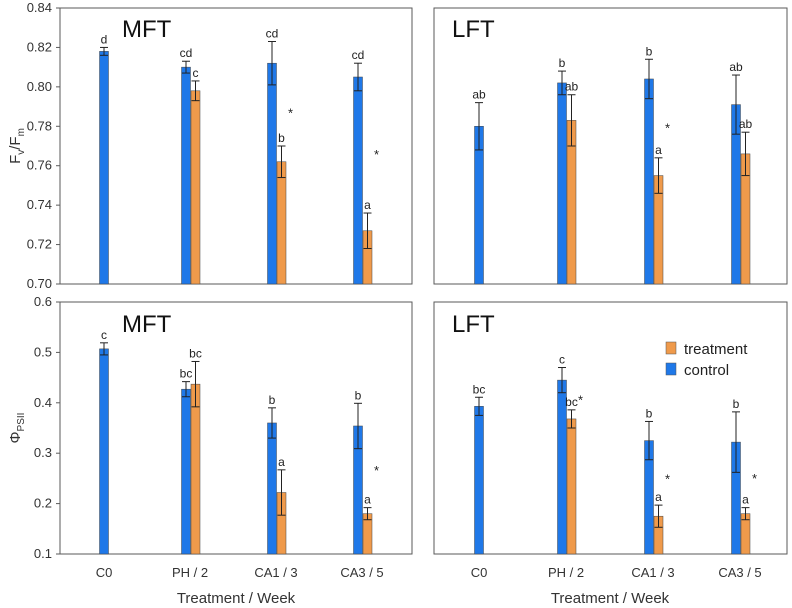 Image resolution: width=792 pixels, height=608 pixels. What do you see at coordinates (147, 324) in the screenshot?
I see `panel-title-bottom-left: MFT` at bounding box center [147, 324].